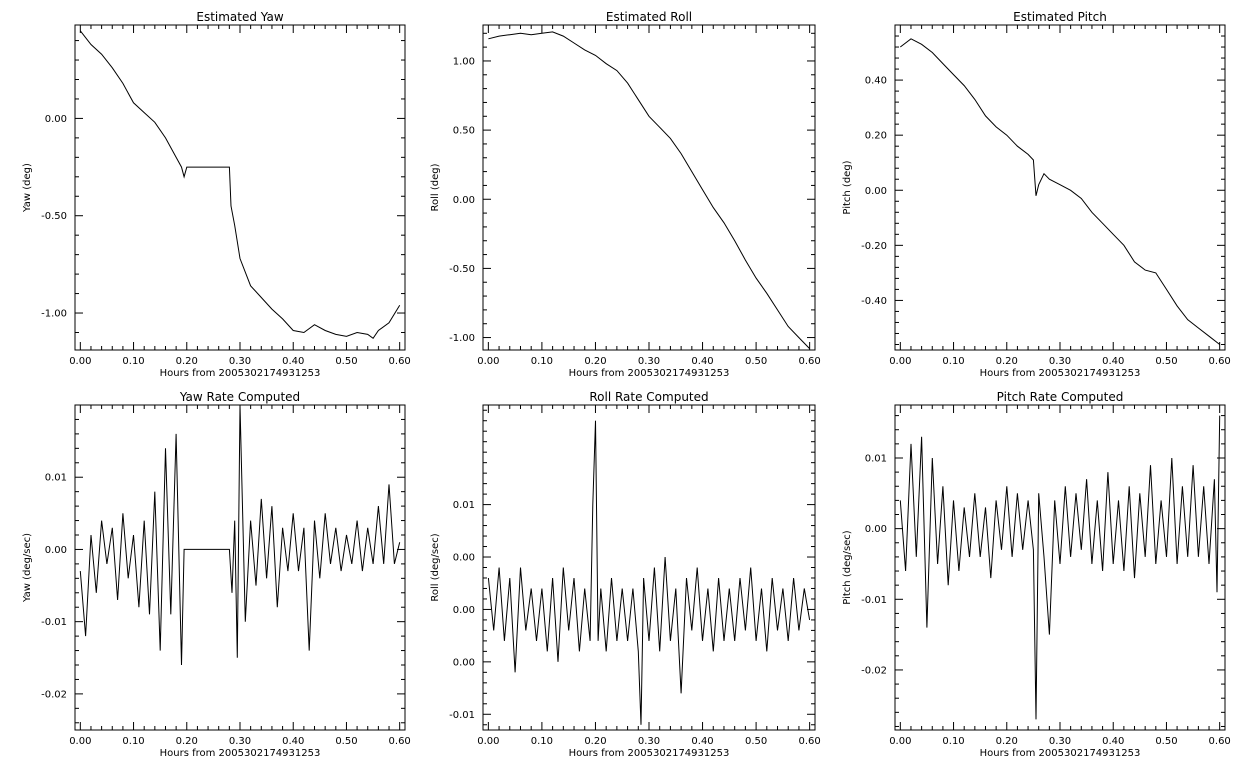  I want to click on y-tick-label: 0.20, so click(876, 136).